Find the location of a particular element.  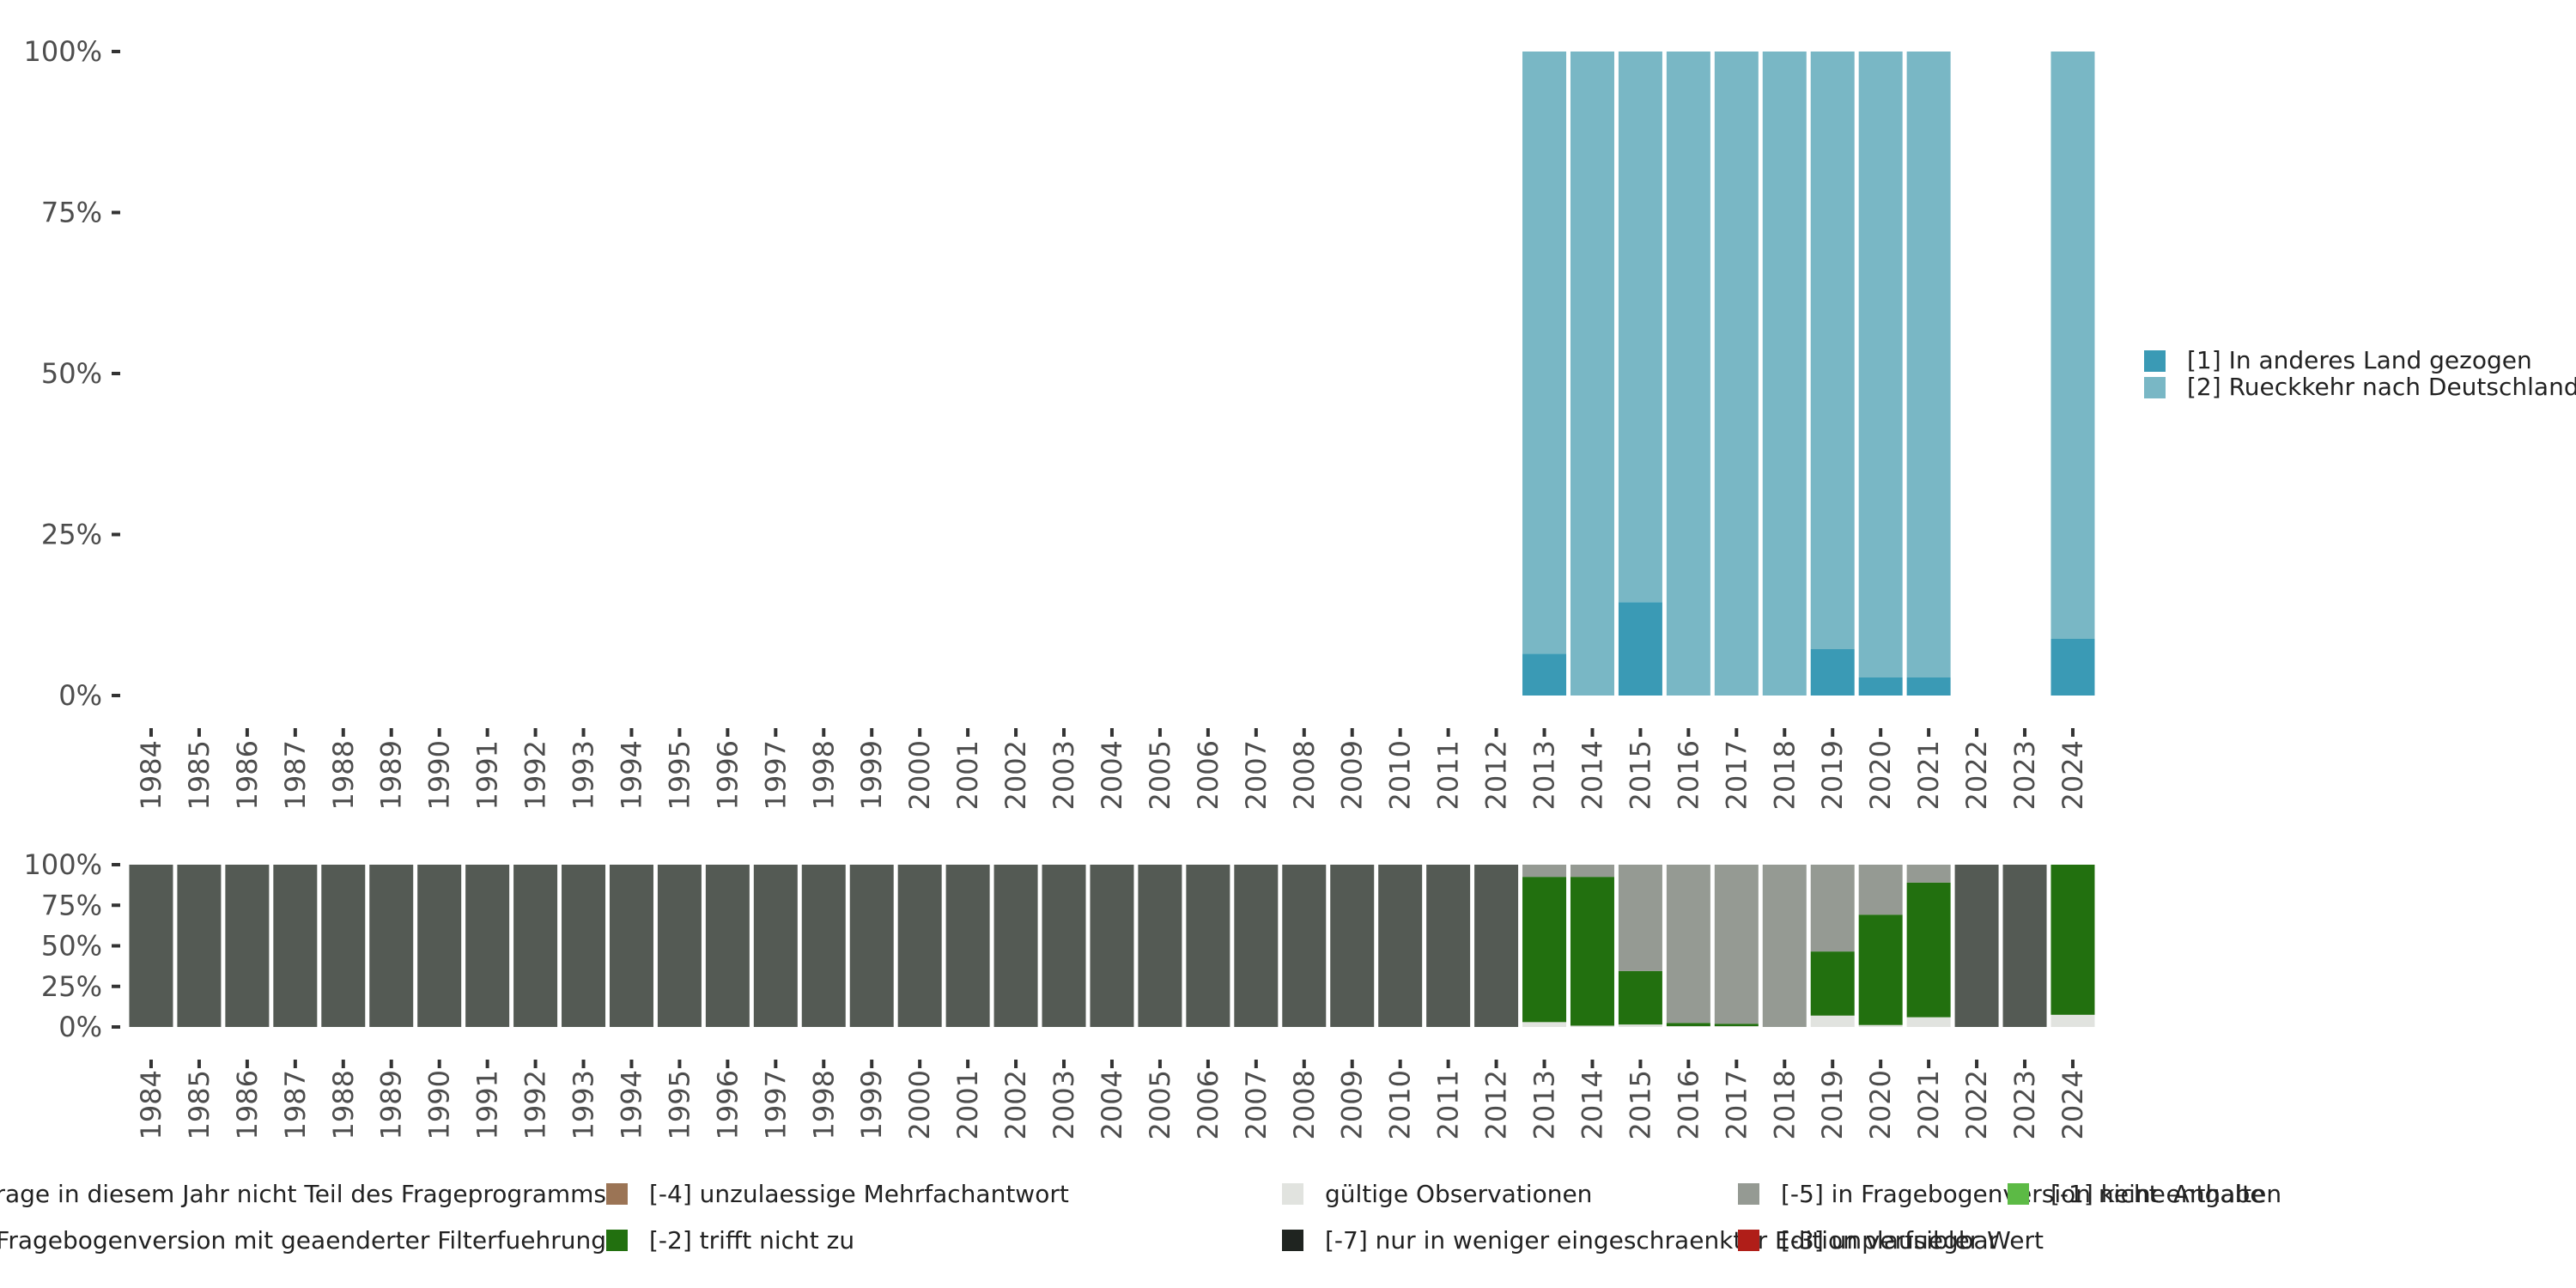

bottom-bar-1992-8-frage-in-diesem-jahr-nicht-teil-des-frageprogramms is located at coordinates (535, 946).